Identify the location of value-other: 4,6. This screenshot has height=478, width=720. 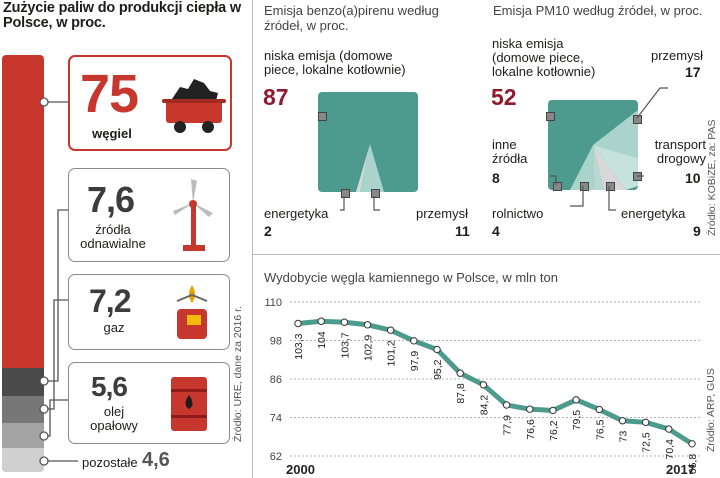
(156, 460).